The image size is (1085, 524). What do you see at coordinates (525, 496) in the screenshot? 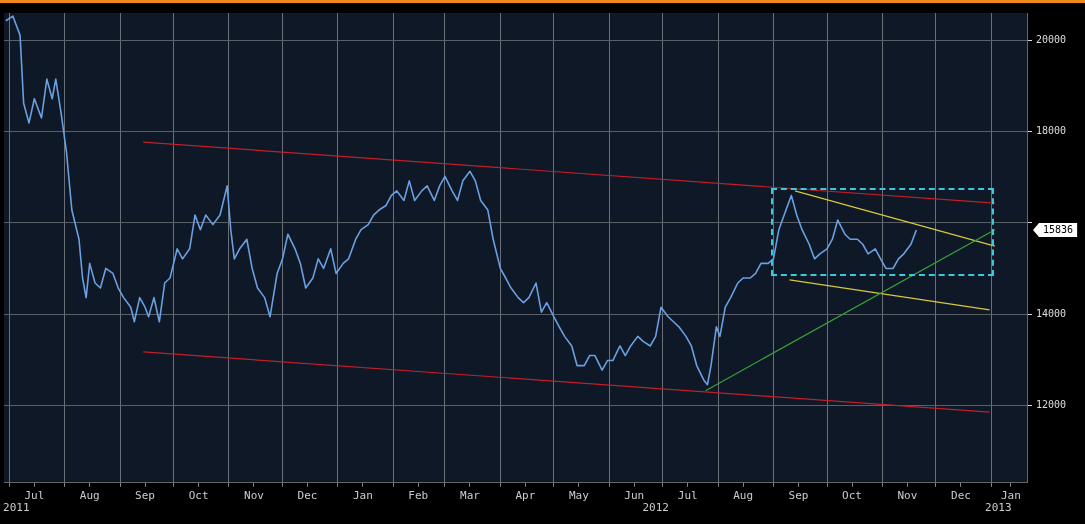
I see `x-tick-label: Apr` at bounding box center [525, 496].